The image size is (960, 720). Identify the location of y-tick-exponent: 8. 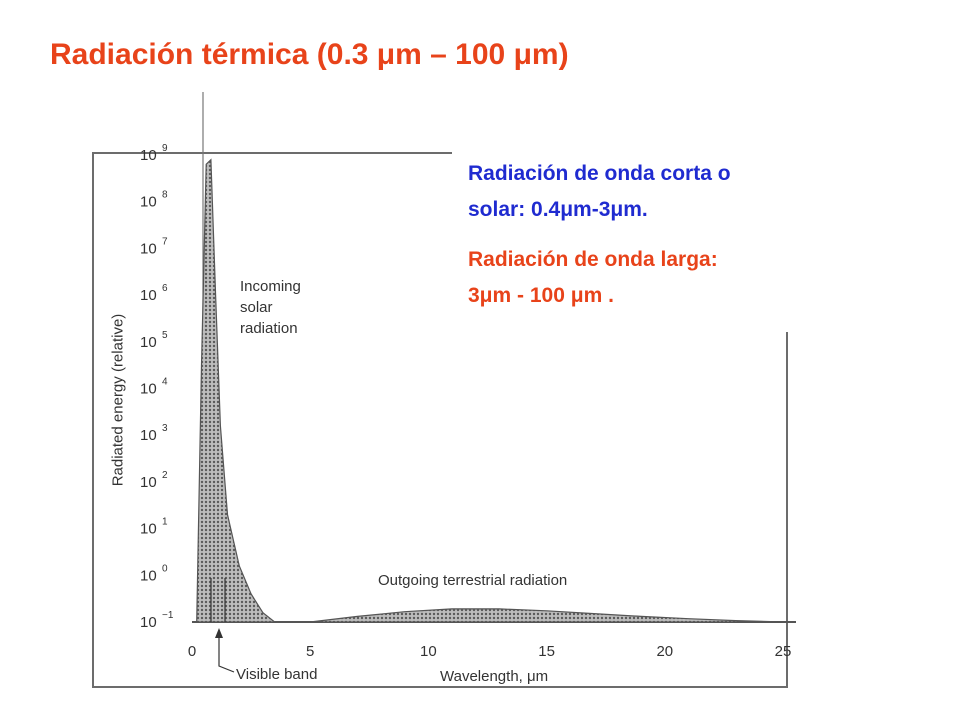
(165, 195).